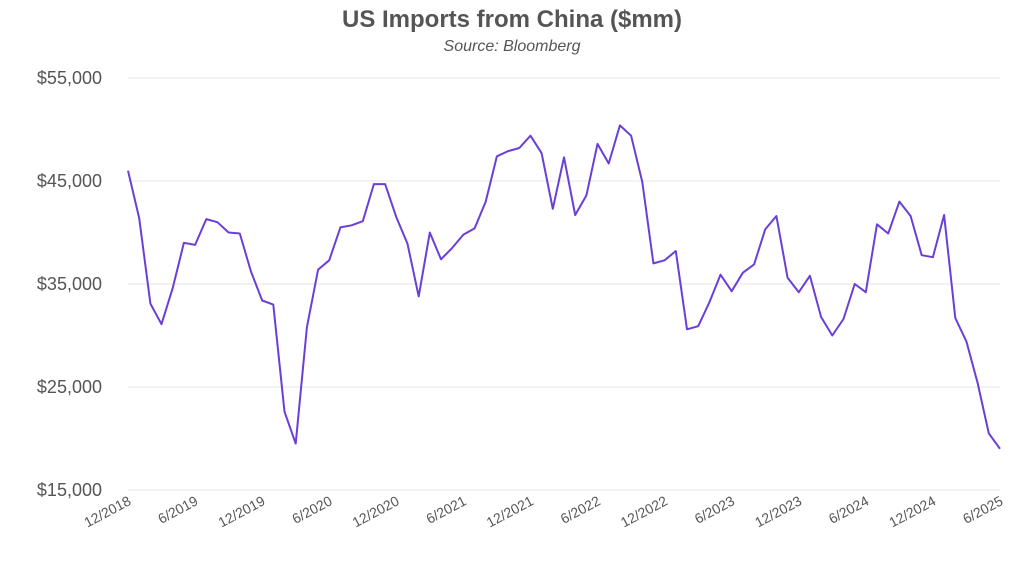 The image size is (1024, 567). Describe the element at coordinates (512, 19) in the screenshot. I see `chart-title: US Imports from China ($mm)` at that location.